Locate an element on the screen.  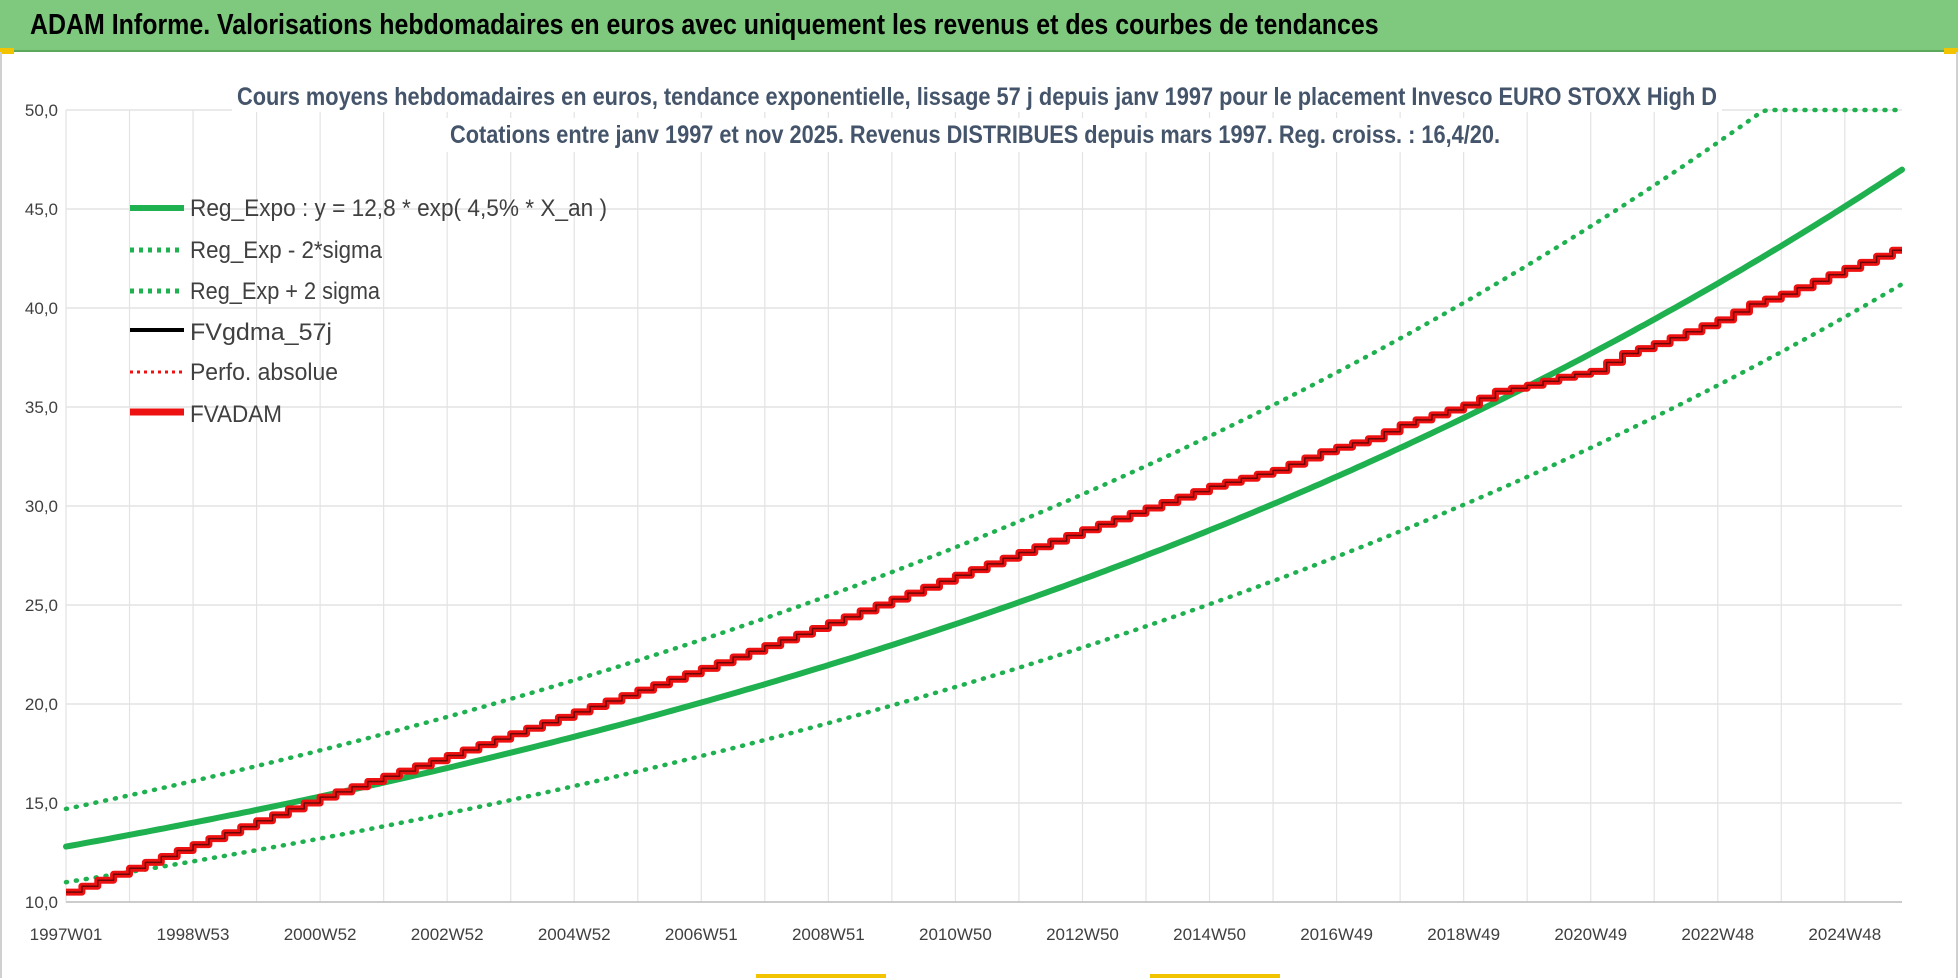
x-tick-label: 2022W48 is located at coordinates (1717, 934).